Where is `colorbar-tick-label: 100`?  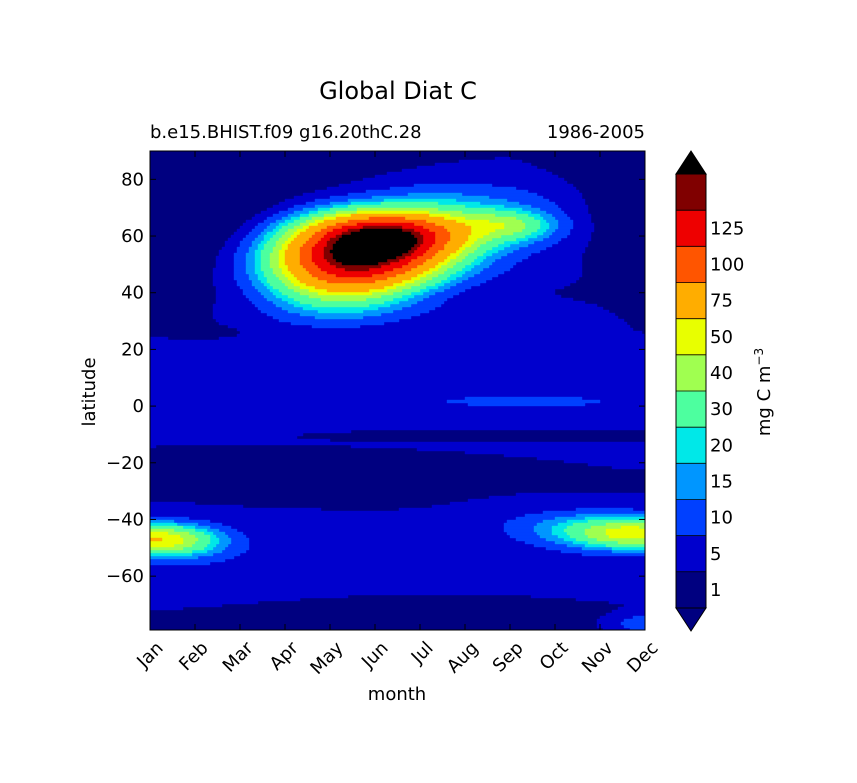
colorbar-tick-label: 100 is located at coordinates (727, 264).